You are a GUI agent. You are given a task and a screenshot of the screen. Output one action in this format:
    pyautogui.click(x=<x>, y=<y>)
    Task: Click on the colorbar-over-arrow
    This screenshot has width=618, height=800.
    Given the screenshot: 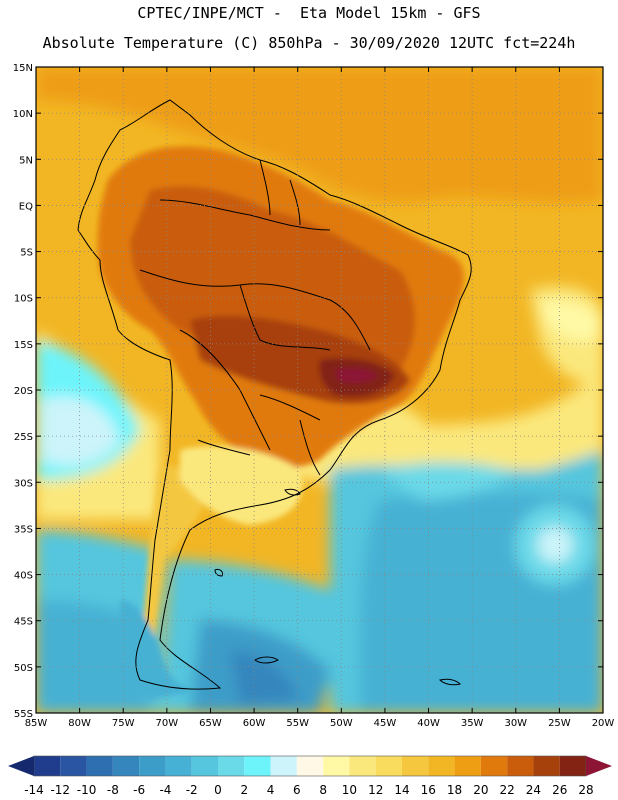 What is the action you would take?
    pyautogui.click(x=599, y=766)
    